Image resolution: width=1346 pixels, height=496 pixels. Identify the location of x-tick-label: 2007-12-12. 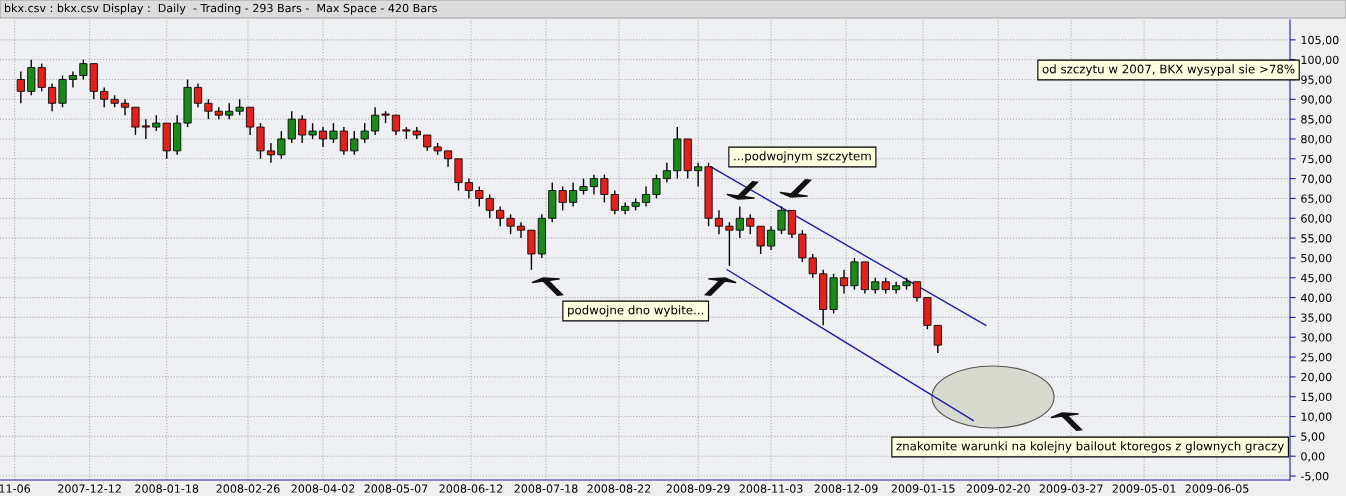
(89, 488).